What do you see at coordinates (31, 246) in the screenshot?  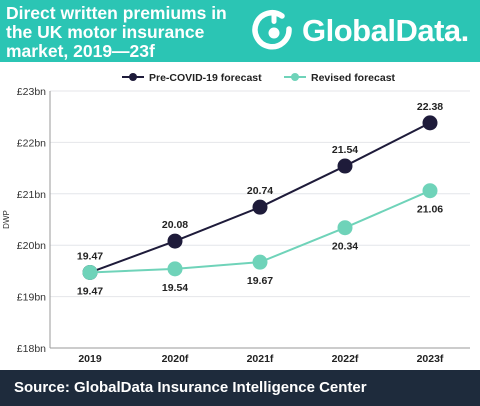 I see `y-tick-label: £20bn` at bounding box center [31, 246].